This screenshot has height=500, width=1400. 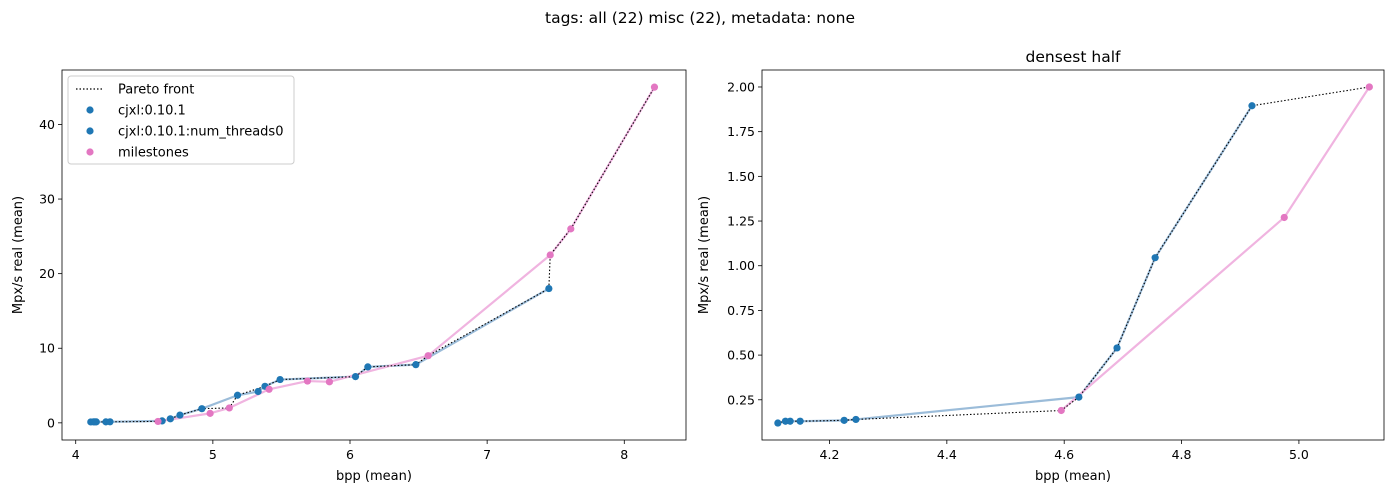 What do you see at coordinates (76, 454) in the screenshot?
I see `chart0-x-tick-label: 4` at bounding box center [76, 454].